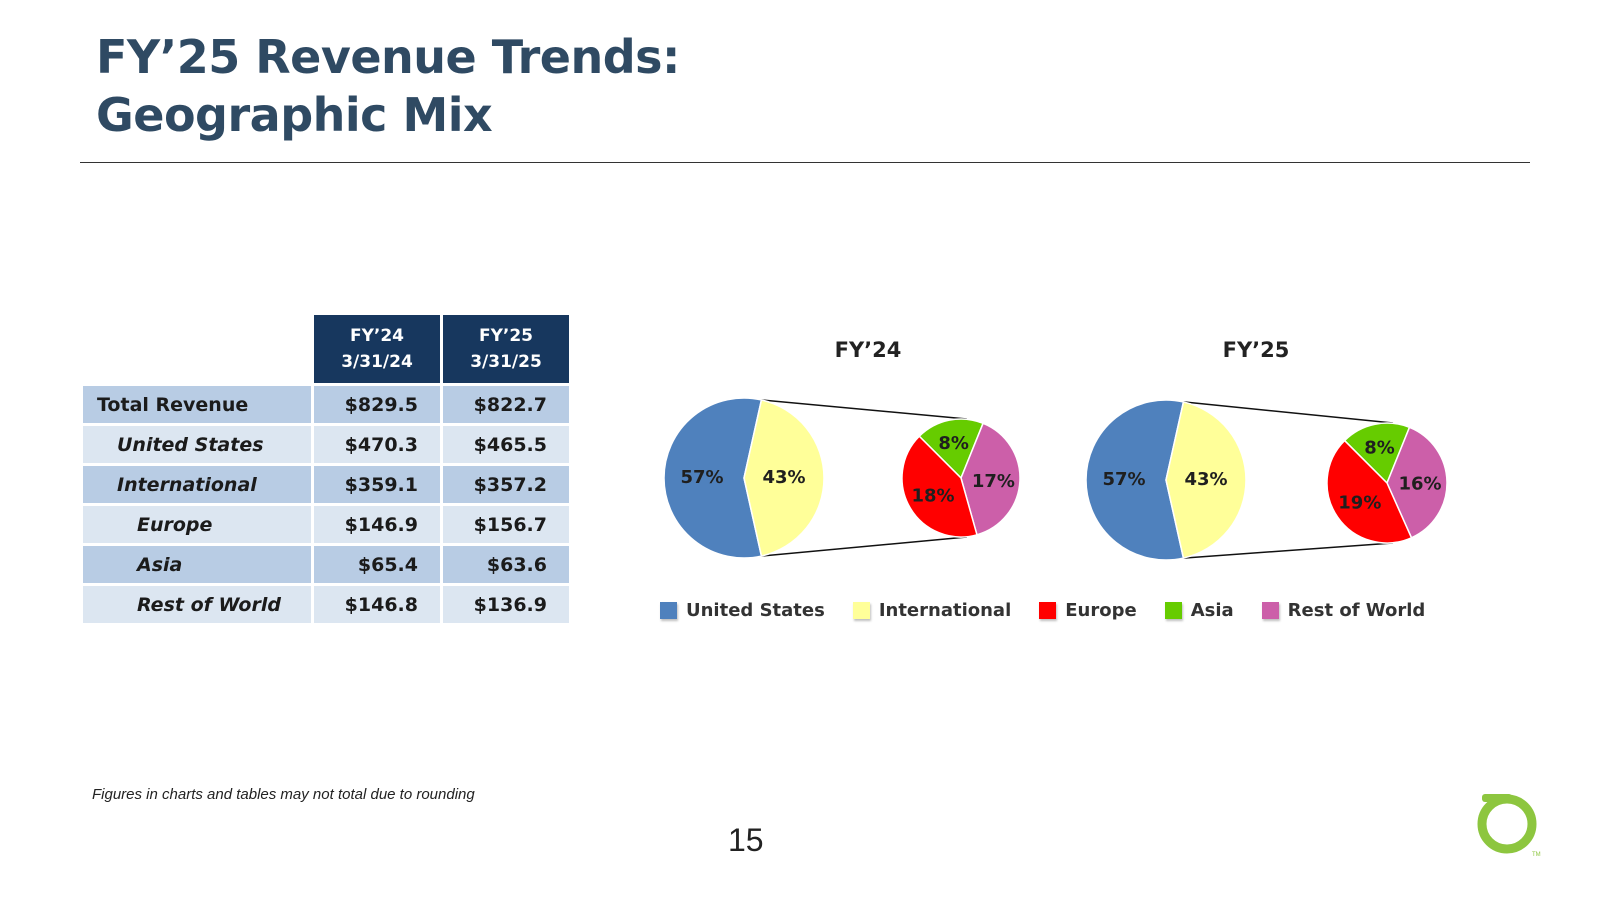 The height and width of the screenshot is (900, 1600). Describe the element at coordinates (864, 409) in the screenshot. I see `connector-top-fy24` at that location.